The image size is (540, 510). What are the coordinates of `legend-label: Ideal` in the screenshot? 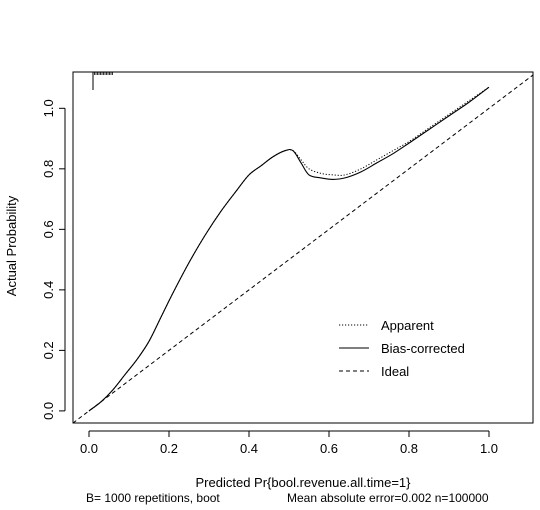 It's located at (395, 371).